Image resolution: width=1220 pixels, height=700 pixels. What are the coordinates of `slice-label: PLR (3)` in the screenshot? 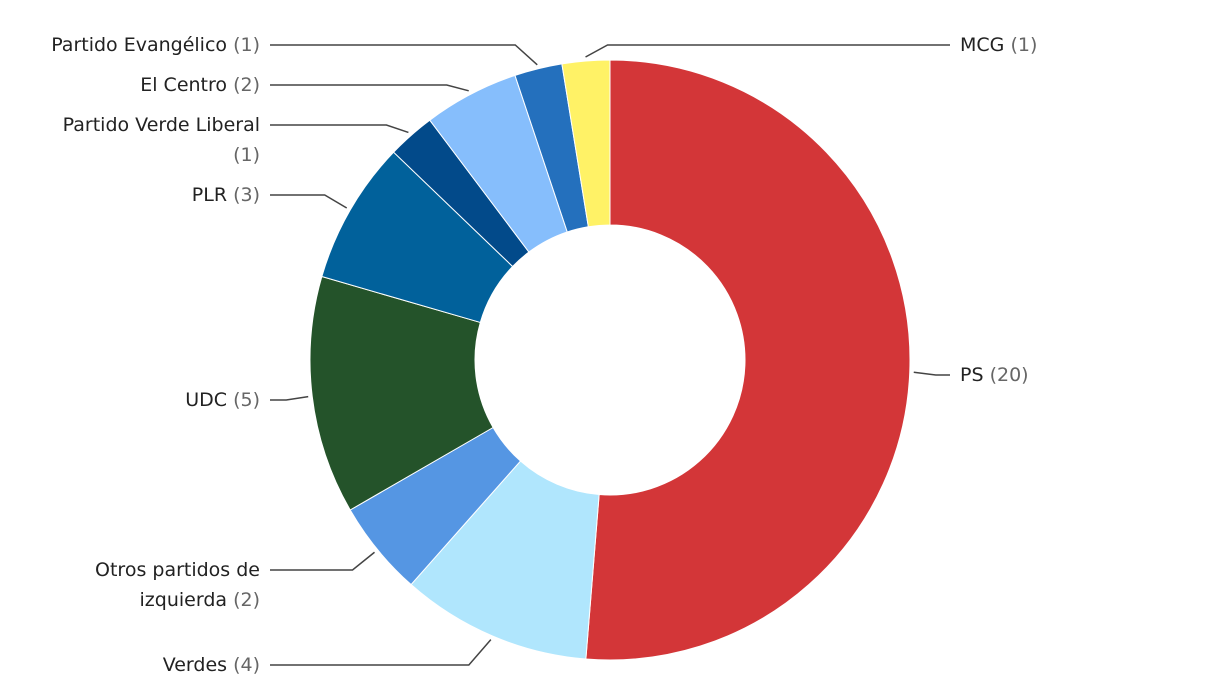 It's located at (140, 195).